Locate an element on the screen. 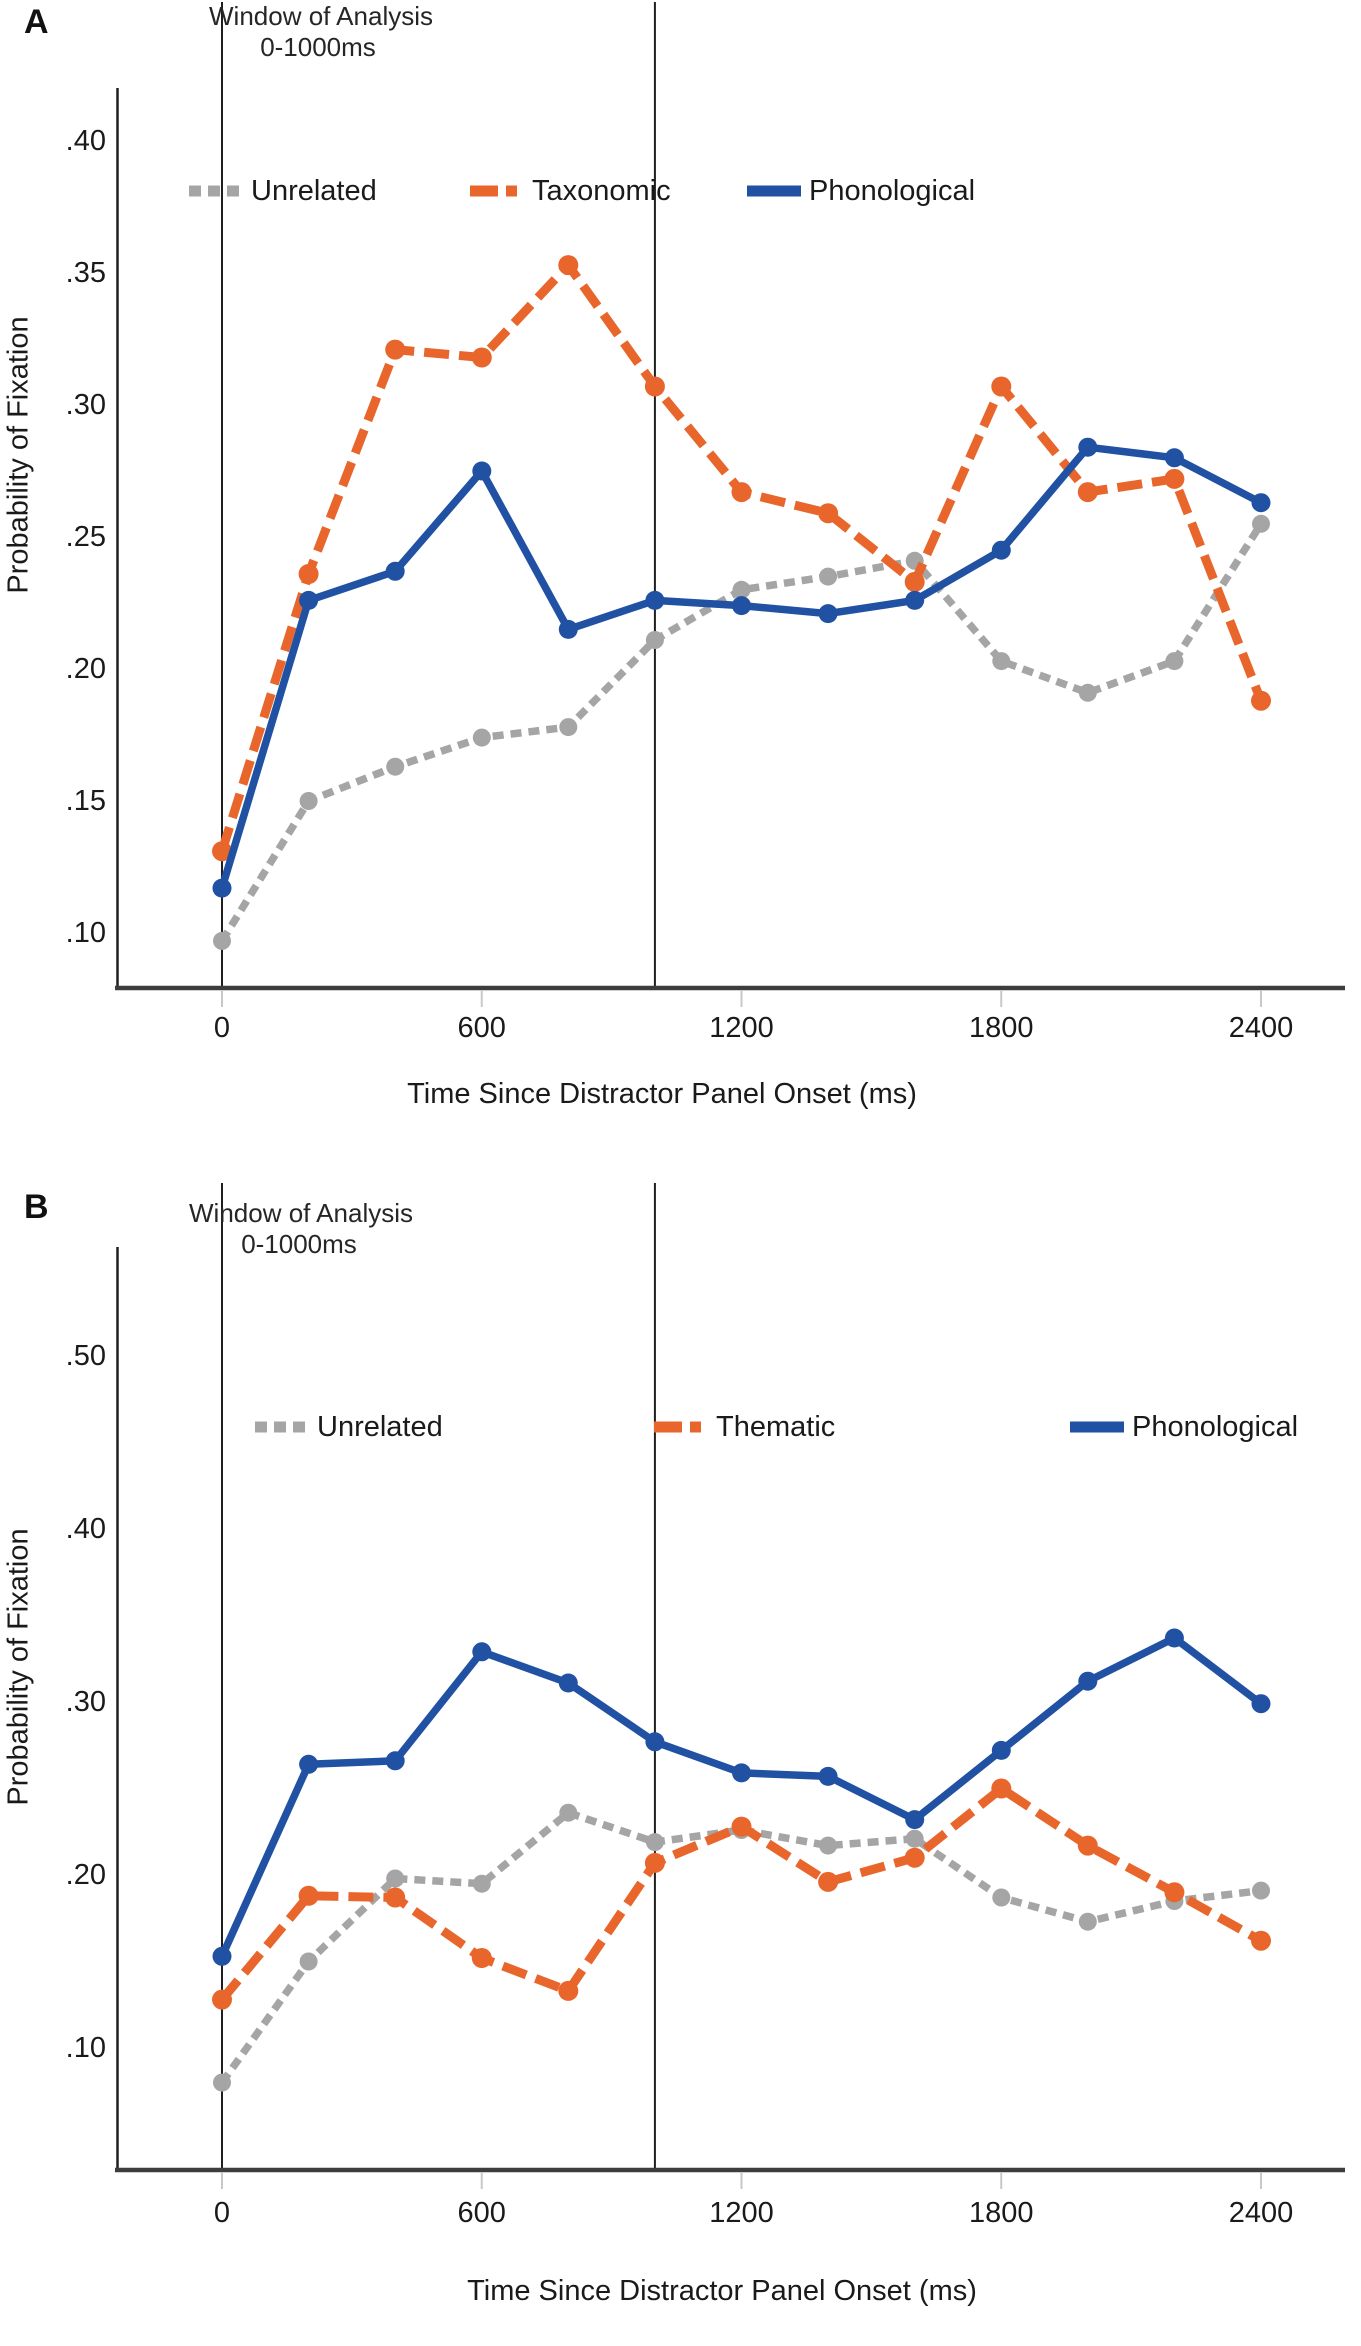 The height and width of the screenshot is (2346, 1361). panel-b-legend-label-thematic: Thematic is located at coordinates (776, 1426).